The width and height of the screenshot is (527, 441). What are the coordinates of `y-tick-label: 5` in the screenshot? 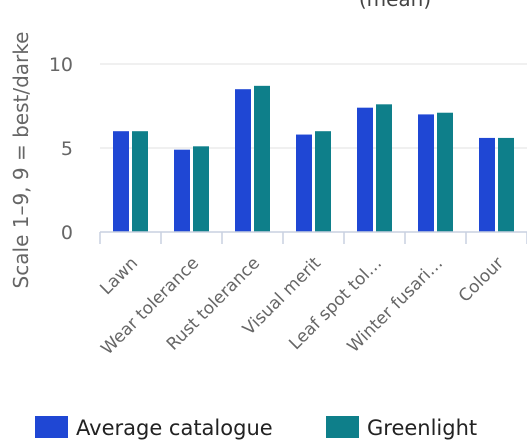 It's located at (67, 149).